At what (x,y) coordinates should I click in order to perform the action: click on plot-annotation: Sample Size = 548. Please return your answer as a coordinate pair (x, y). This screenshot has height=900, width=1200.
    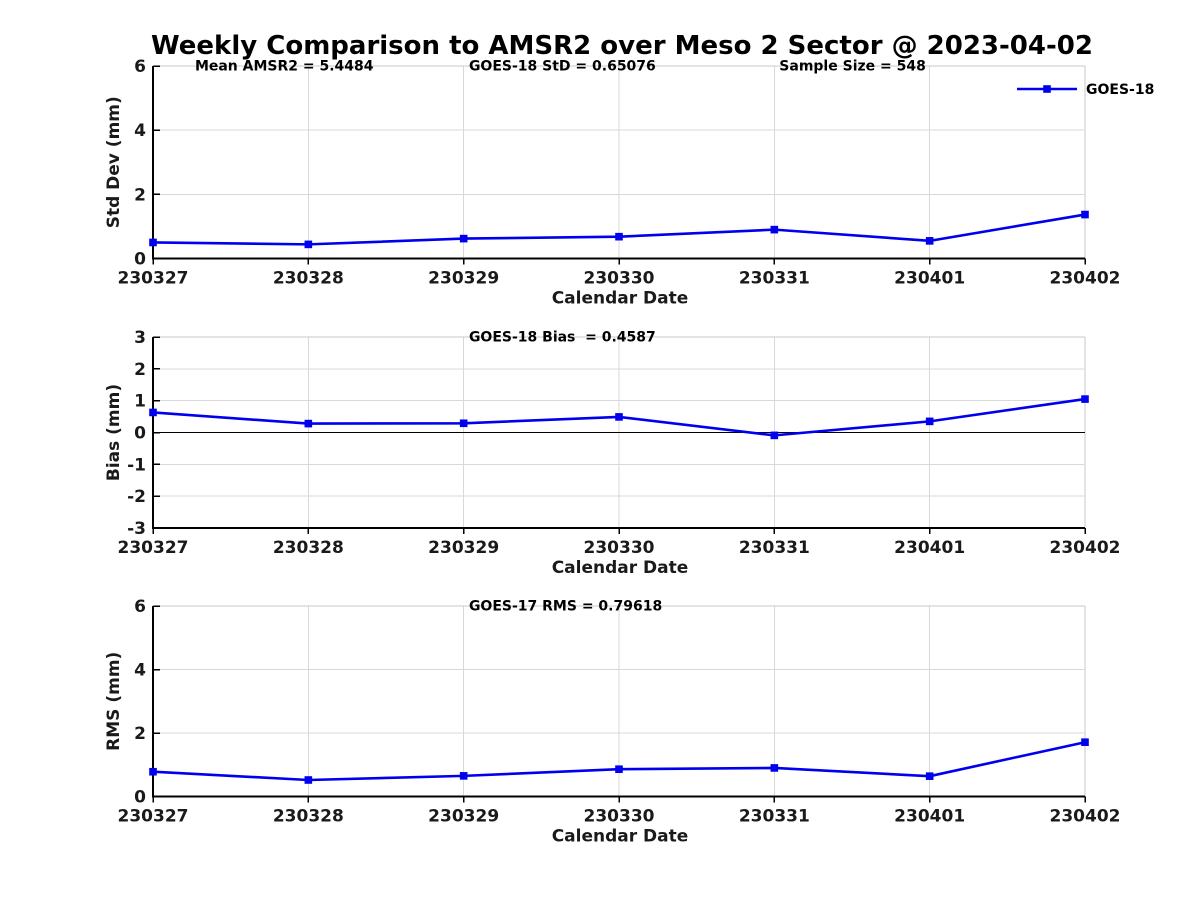
    Looking at the image, I should click on (852, 67).